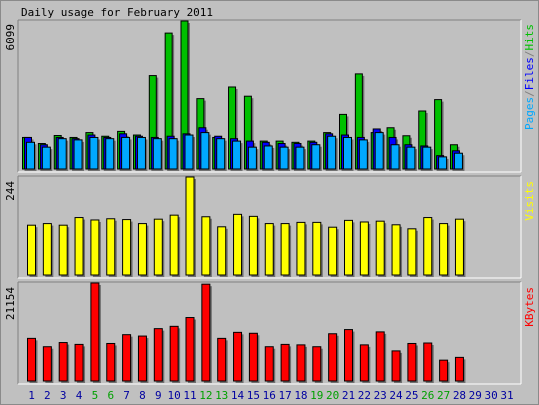  Describe the element at coordinates (332, 395) in the screenshot. I see `day-label-20: 20` at that location.